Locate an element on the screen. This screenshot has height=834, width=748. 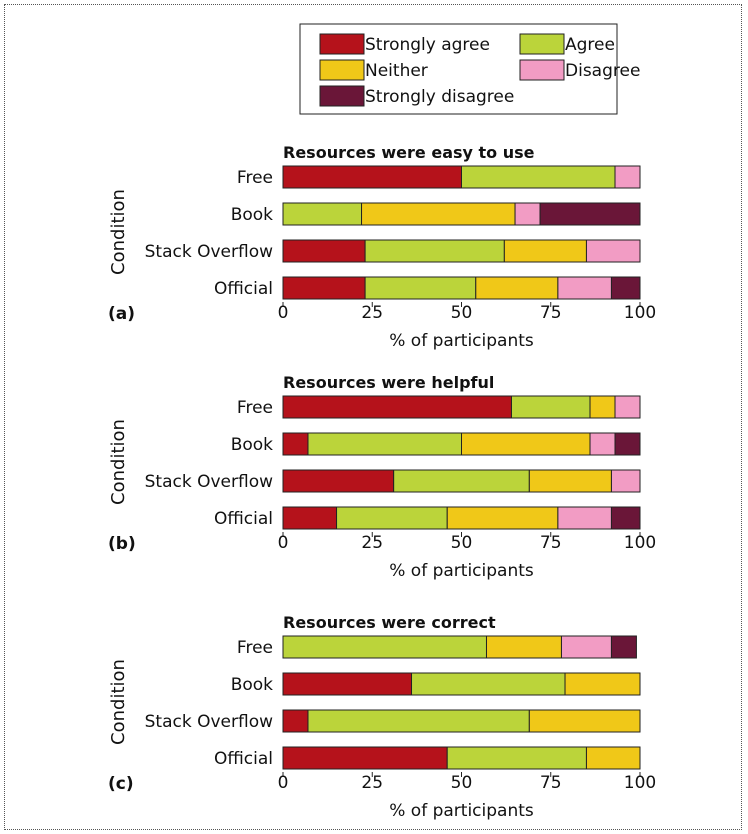
legend-swatch-disagree is located at coordinates (542, 70).